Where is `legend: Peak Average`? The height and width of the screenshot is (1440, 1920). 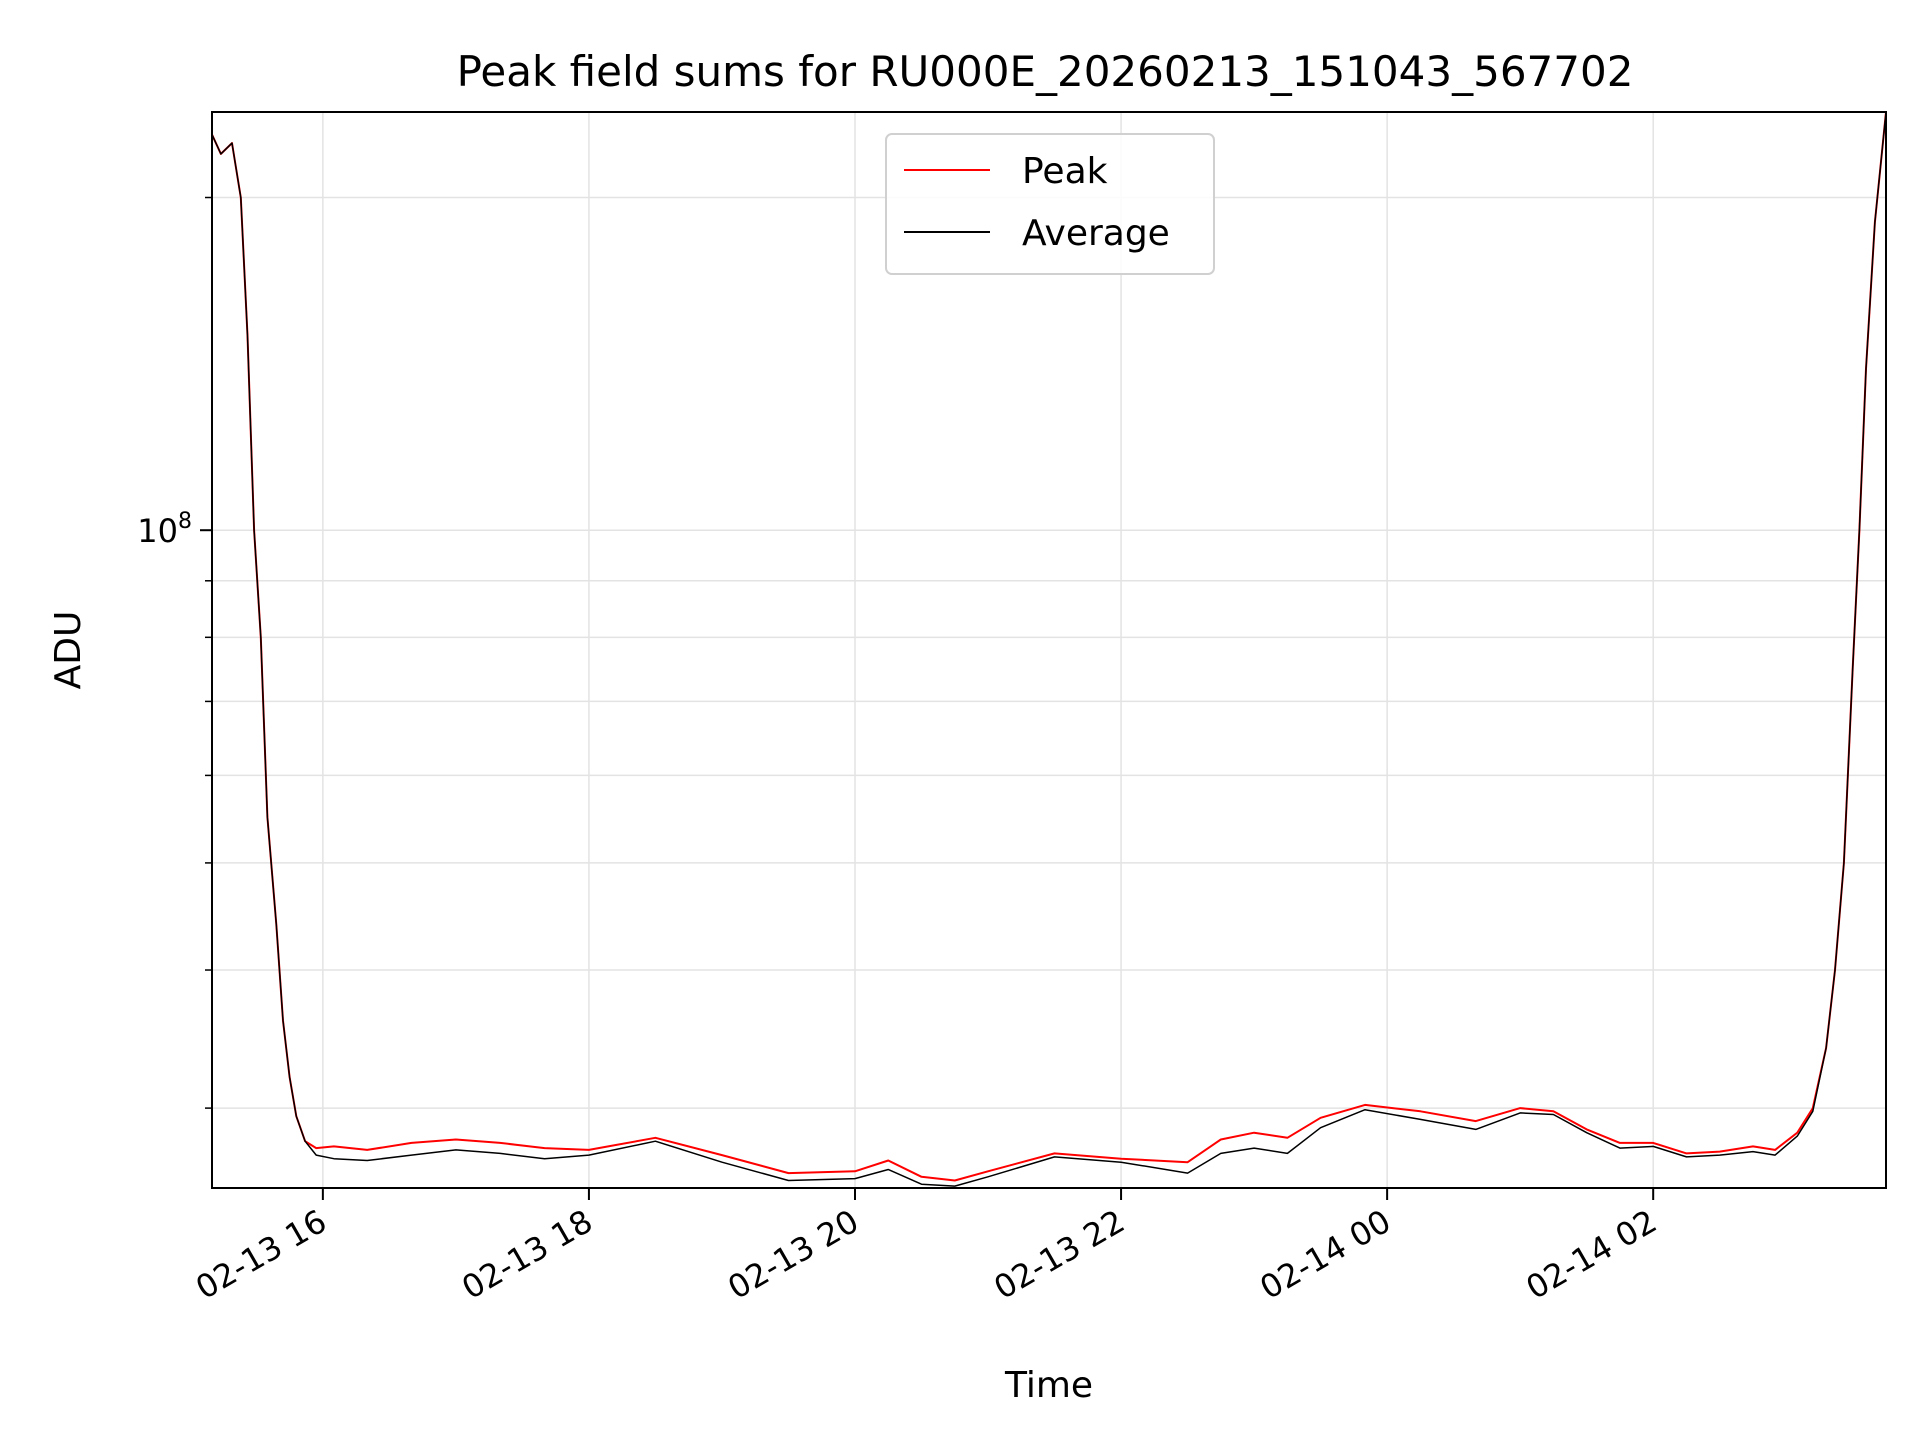
legend: Peak Average is located at coordinates (1050, 204).